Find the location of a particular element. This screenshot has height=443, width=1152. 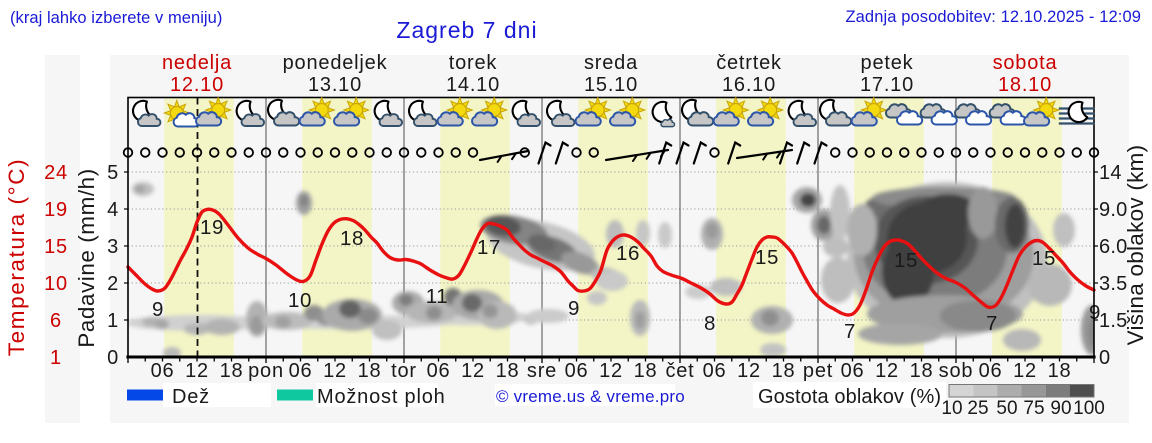

svg-text: 8 is located at coordinates (710, 323).